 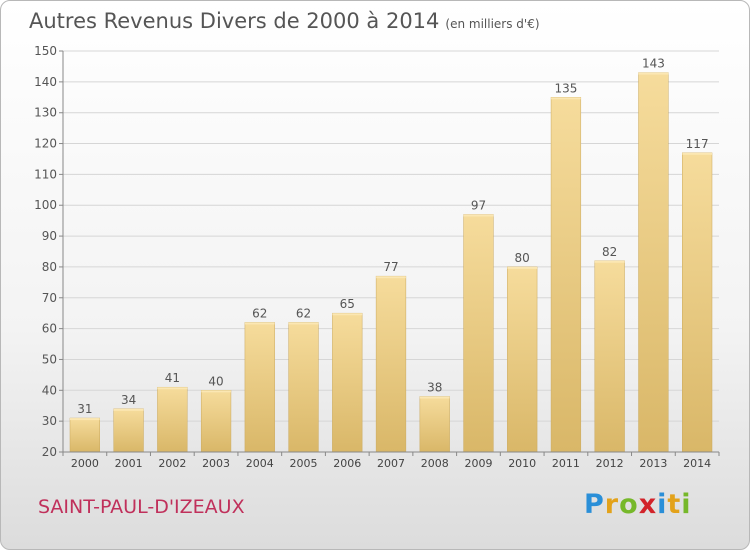 What do you see at coordinates (49, 452) in the screenshot?
I see `y-tick-label: 20` at bounding box center [49, 452].